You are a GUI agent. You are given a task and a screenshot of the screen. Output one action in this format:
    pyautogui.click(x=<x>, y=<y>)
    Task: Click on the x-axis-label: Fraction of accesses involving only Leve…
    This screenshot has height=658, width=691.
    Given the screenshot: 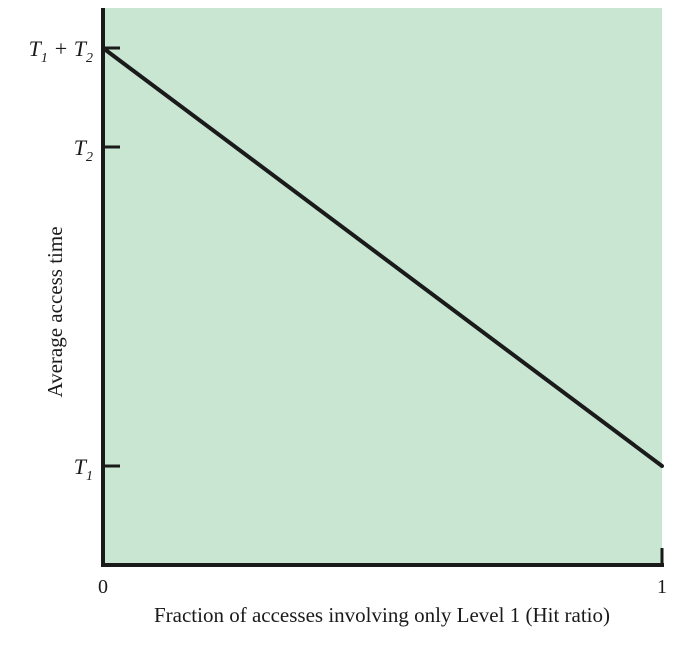 What is the action you would take?
    pyautogui.click(x=382, y=615)
    